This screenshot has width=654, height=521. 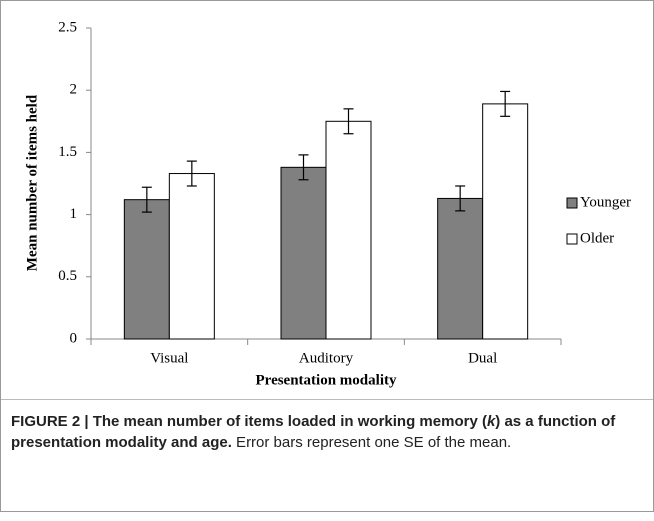 I want to click on separator, so click(x=327, y=399).